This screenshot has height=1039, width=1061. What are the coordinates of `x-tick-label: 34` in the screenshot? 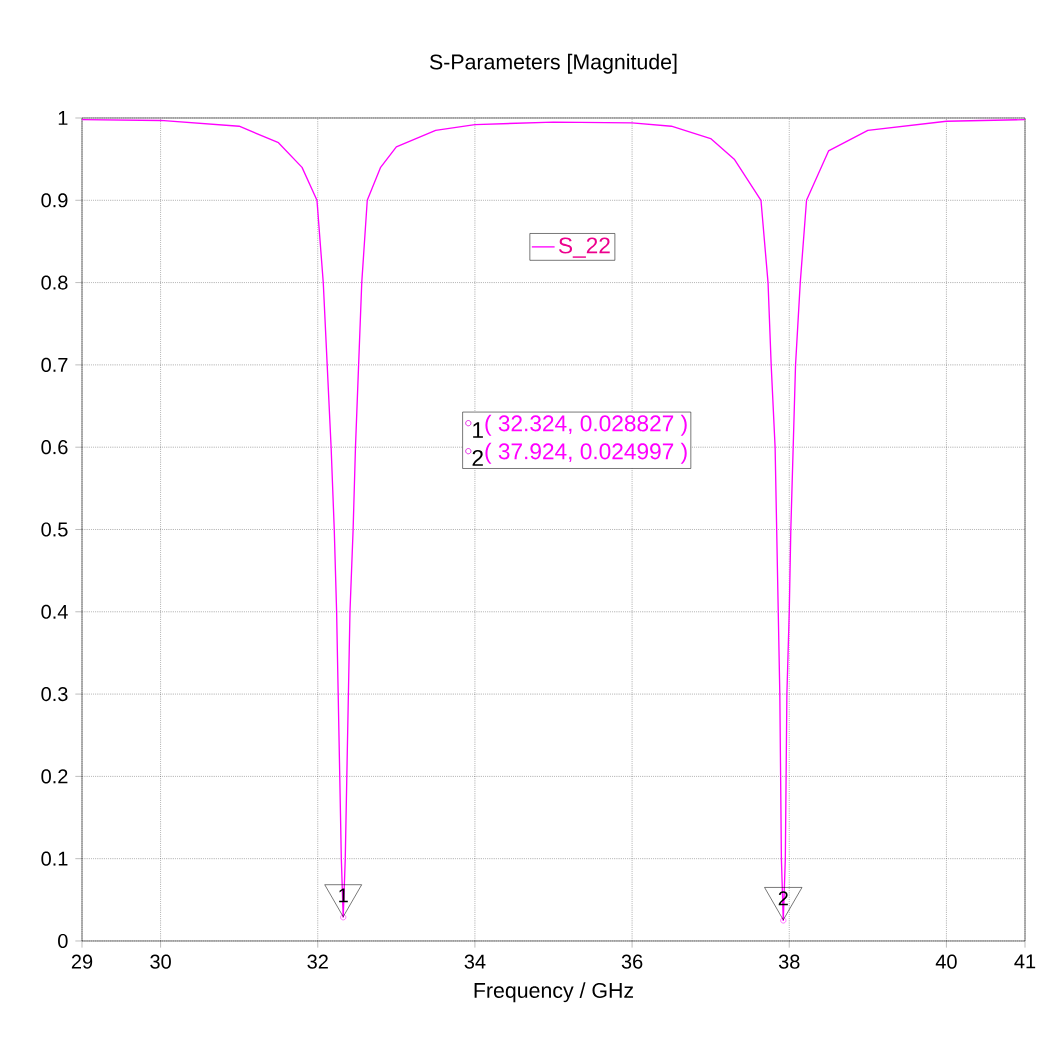 It's located at (475, 961).